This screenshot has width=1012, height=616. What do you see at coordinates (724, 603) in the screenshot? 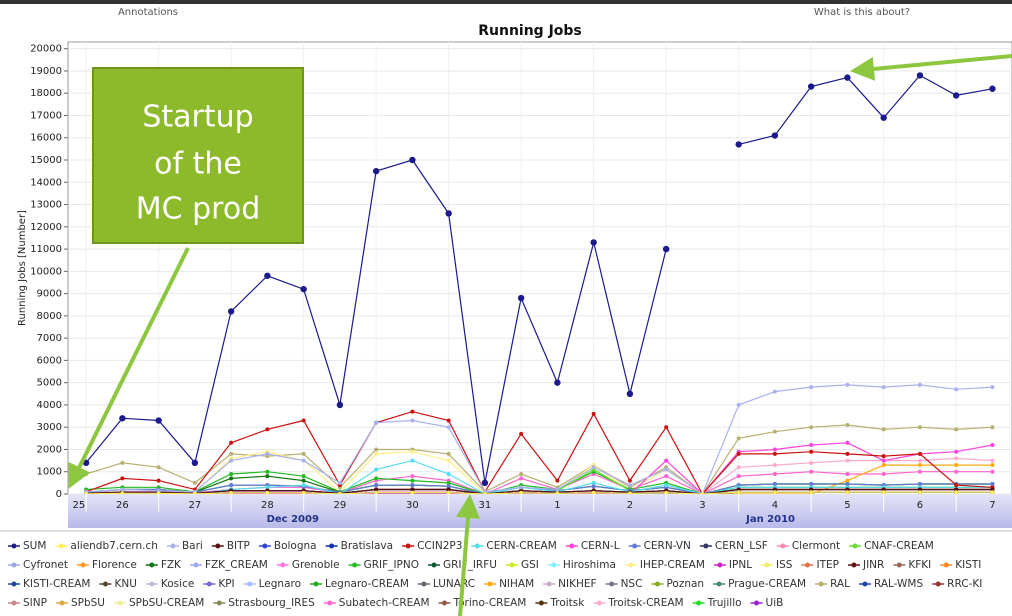
I see `legend-label: Trujillo` at bounding box center [724, 603].